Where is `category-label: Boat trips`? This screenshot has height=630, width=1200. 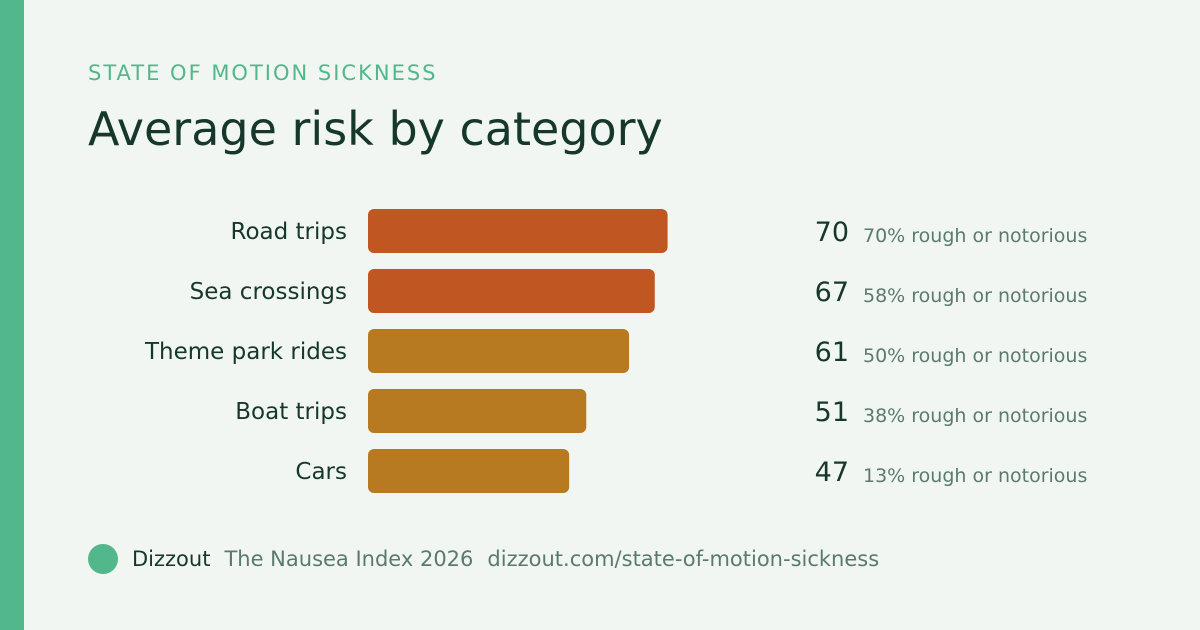 category-label: Boat trips is located at coordinates (291, 412).